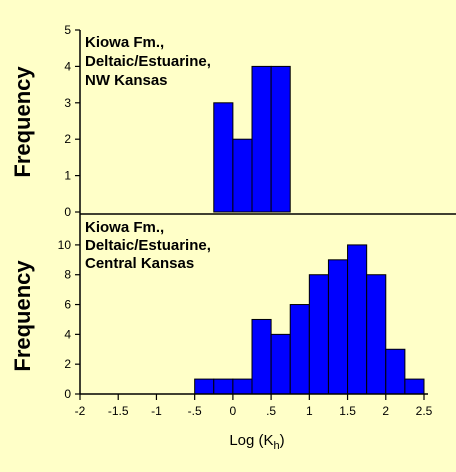  I want to click on top-bars, so click(252, 139).